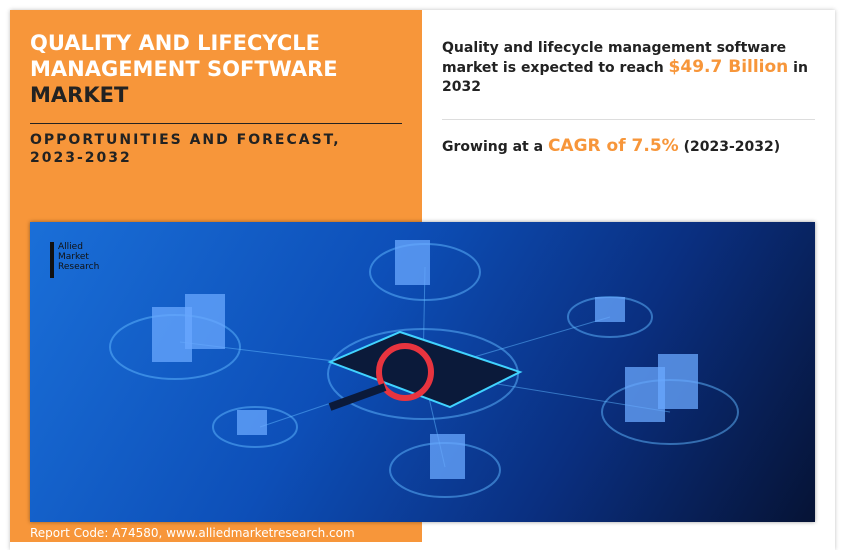 Image resolution: width=847 pixels, height=550 pixels. What do you see at coordinates (613, 146) in the screenshot?
I see `cagr-value: CAGR of 7.5%` at bounding box center [613, 146].